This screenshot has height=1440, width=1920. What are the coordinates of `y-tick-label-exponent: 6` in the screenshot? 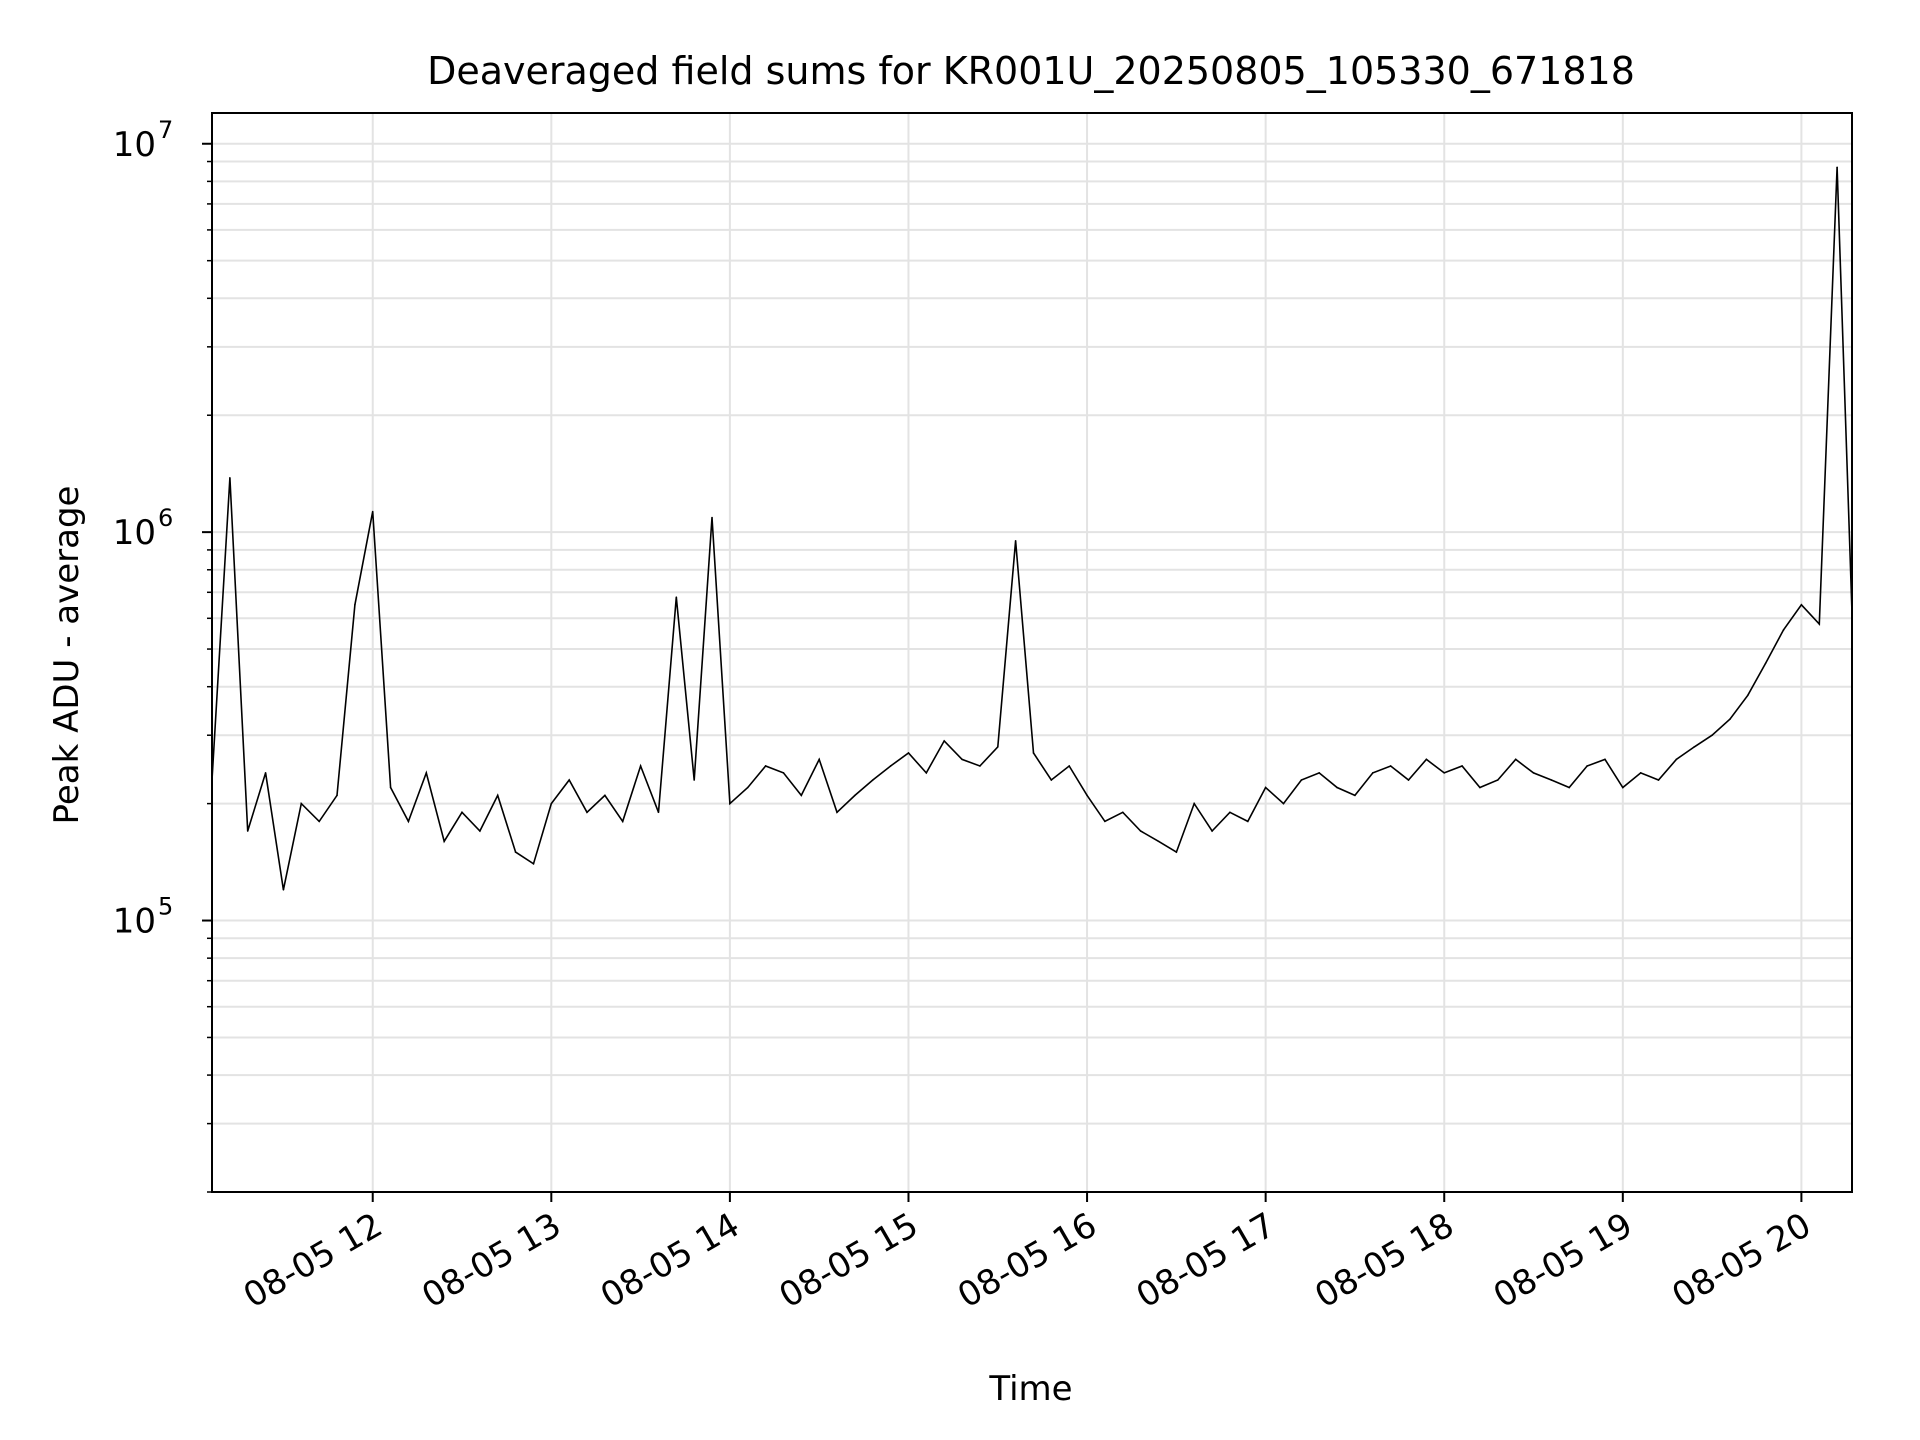 It's located at (165, 518).